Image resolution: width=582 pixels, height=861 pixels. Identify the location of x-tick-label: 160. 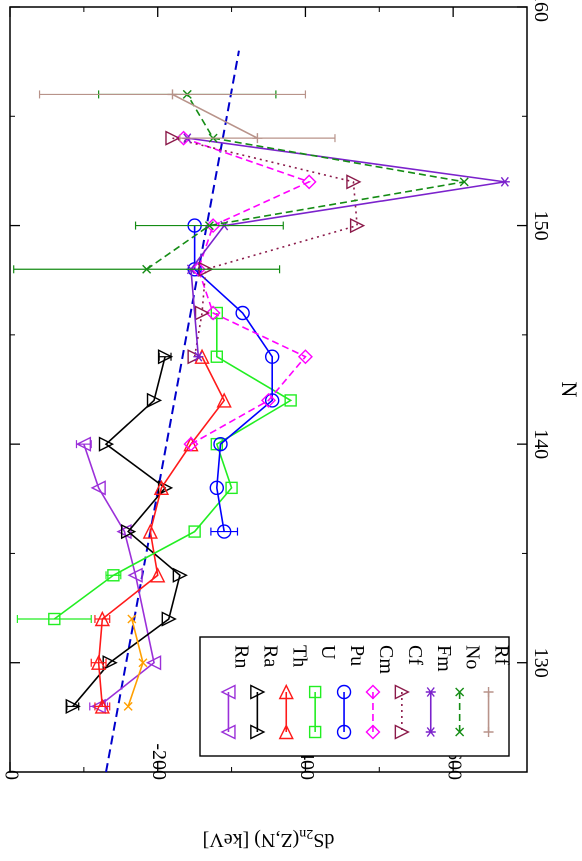
(541, 11).